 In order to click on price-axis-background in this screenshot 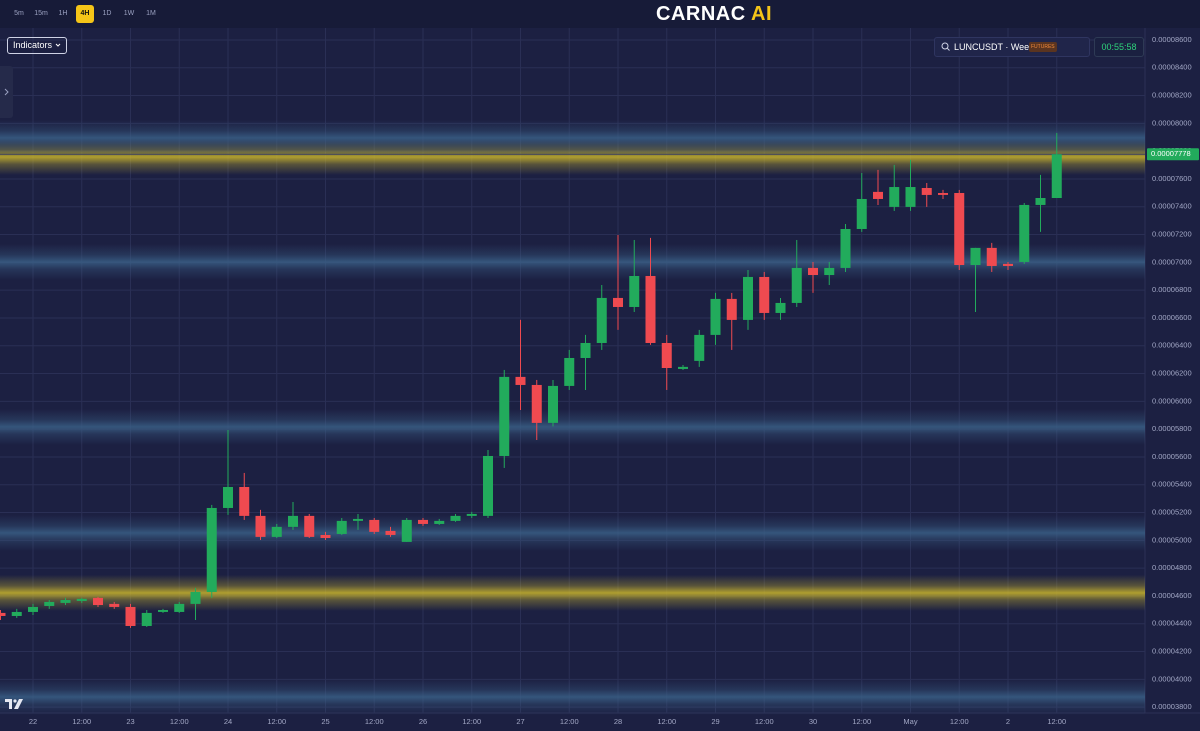, I will do `click(1172, 370)`.